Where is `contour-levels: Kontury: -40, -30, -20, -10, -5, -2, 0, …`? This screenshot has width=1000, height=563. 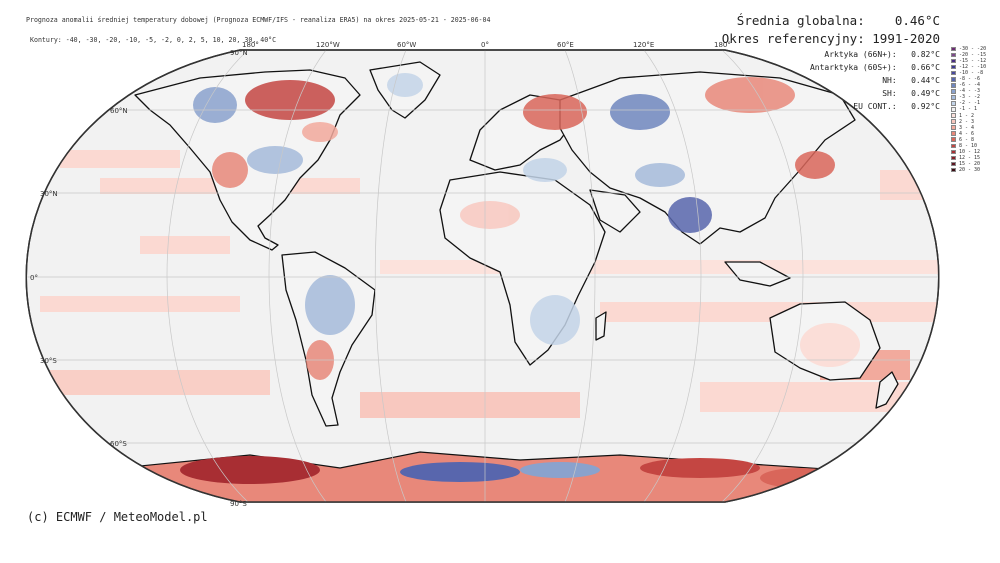
contour-levels: Kontury: -40, -30, -20, -10, -5, -2, 0, … is located at coordinates (153, 40).